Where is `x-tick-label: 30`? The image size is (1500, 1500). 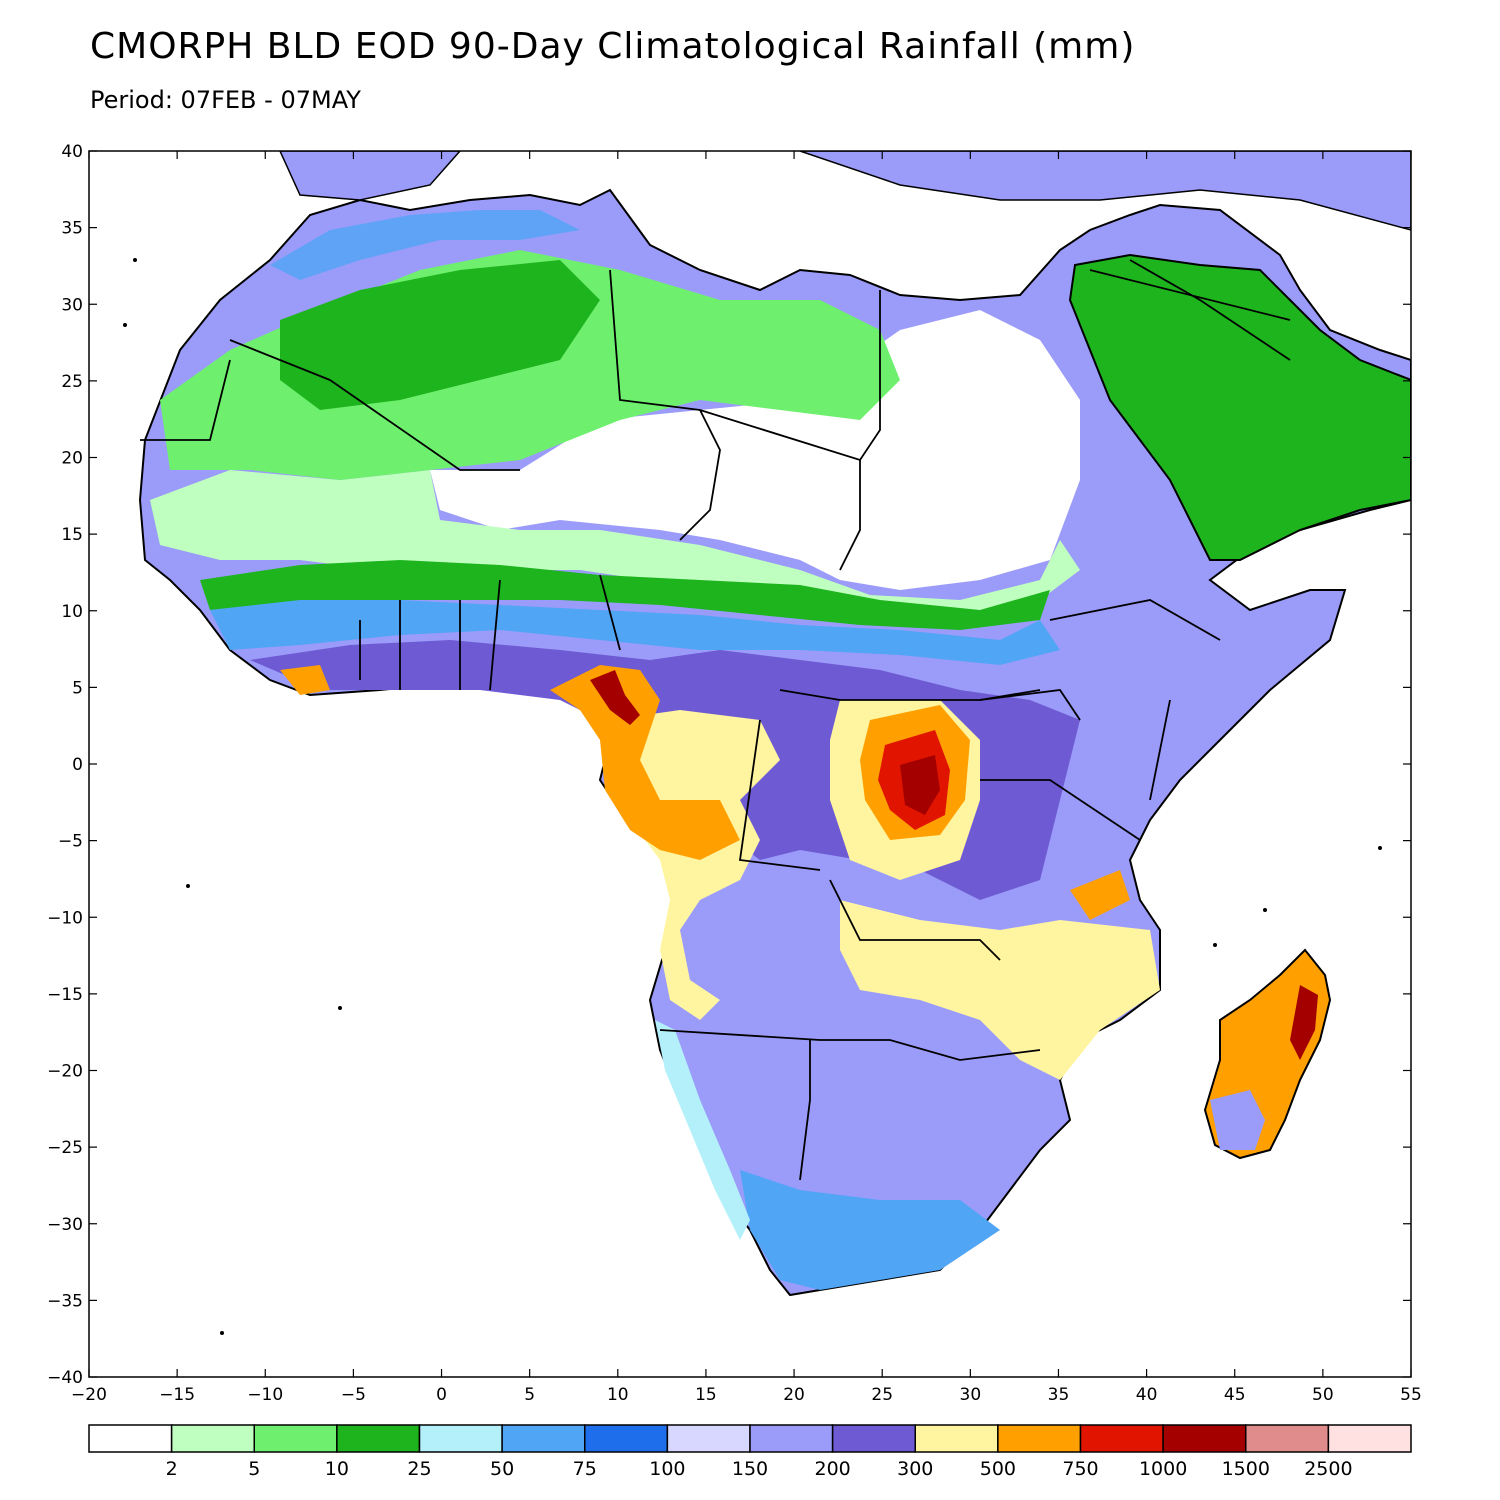 x-tick-label: 30 is located at coordinates (971, 1395).